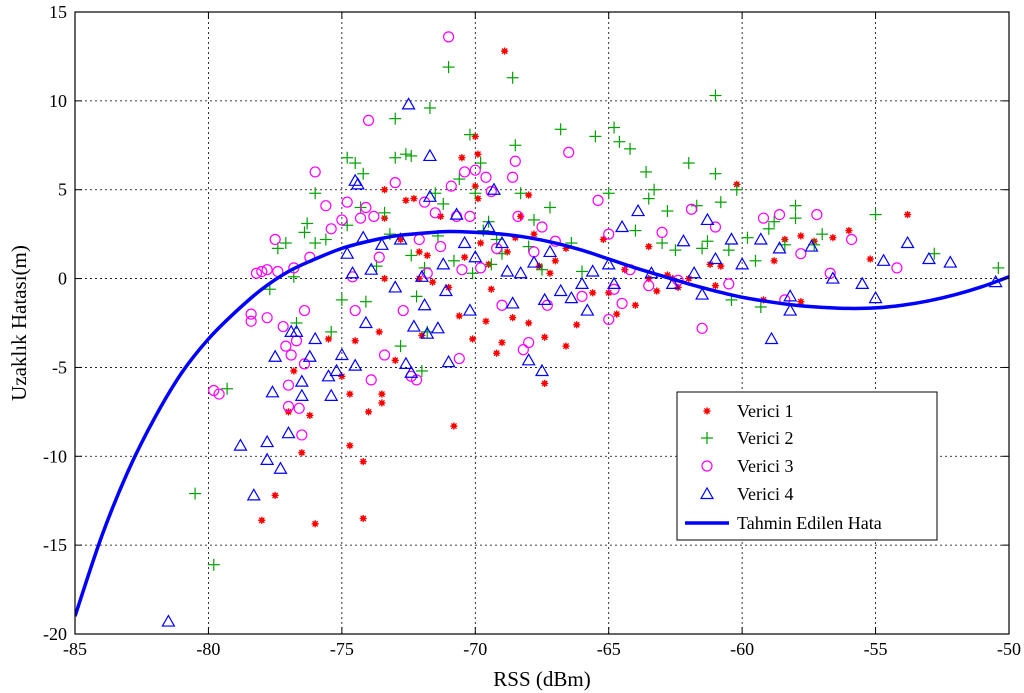  What do you see at coordinates (1009, 649) in the screenshot?
I see `x-tick-label: -50` at bounding box center [1009, 649].